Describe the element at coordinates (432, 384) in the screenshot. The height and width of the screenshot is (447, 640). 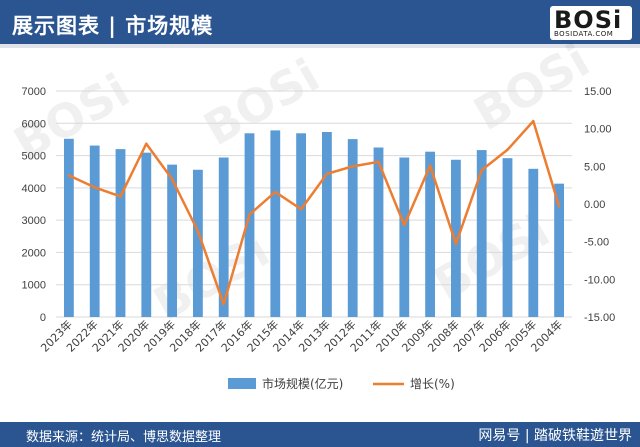
I see `legend-label-line: 增长(%)` at that location.